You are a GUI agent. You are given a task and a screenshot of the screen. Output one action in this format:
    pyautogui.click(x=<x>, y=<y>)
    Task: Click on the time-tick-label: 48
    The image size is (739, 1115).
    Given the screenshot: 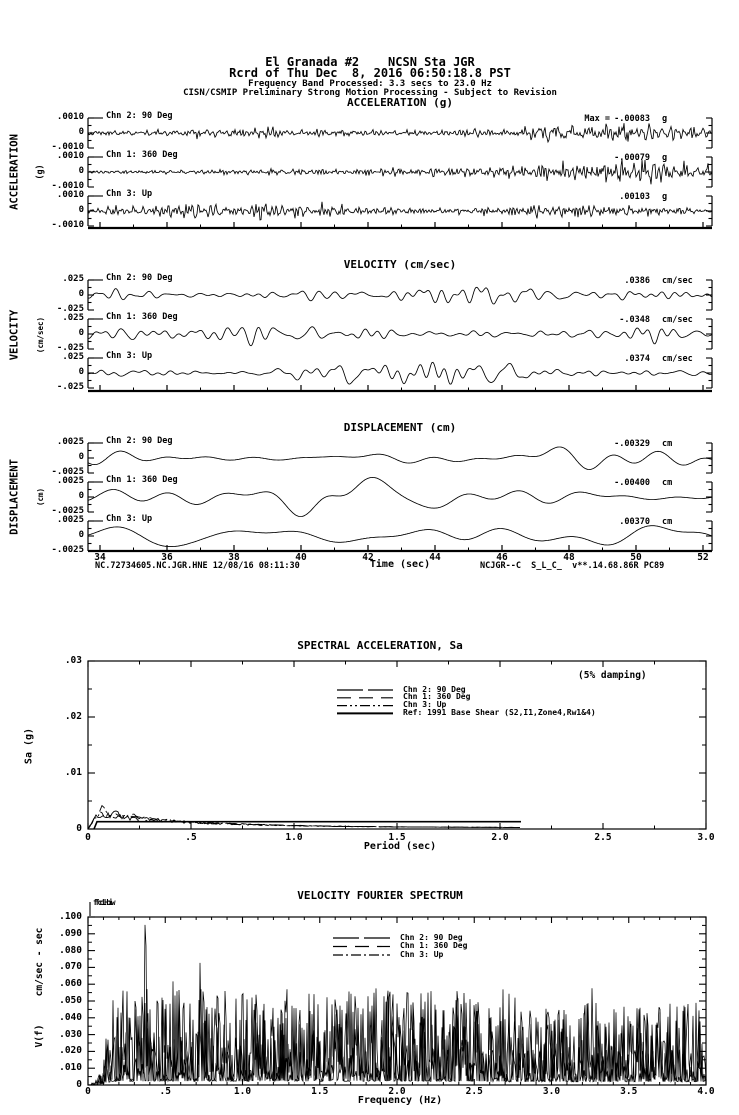 What is the action you would take?
    pyautogui.click(x=569, y=557)
    